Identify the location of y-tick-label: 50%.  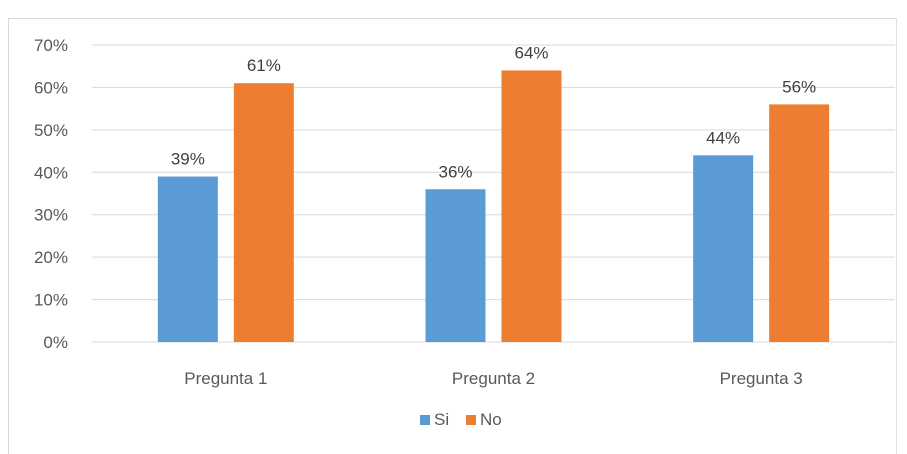
(51, 130).